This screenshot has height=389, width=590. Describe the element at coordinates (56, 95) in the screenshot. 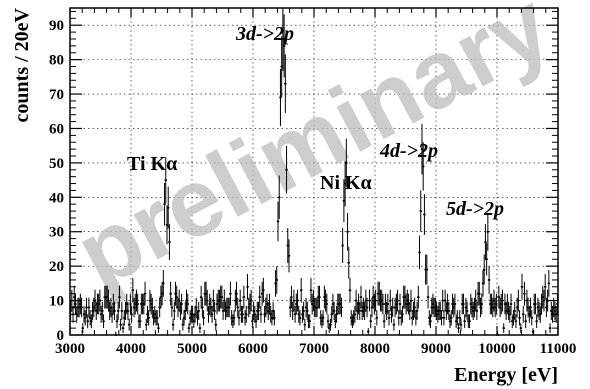

I see `y-tick-label: 70` at that location.